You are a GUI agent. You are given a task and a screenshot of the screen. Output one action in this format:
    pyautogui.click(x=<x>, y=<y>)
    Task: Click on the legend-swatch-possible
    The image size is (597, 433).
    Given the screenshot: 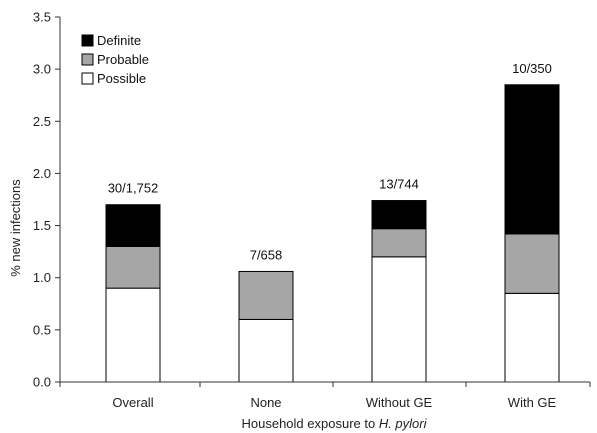 What is the action you would take?
    pyautogui.click(x=87, y=78)
    